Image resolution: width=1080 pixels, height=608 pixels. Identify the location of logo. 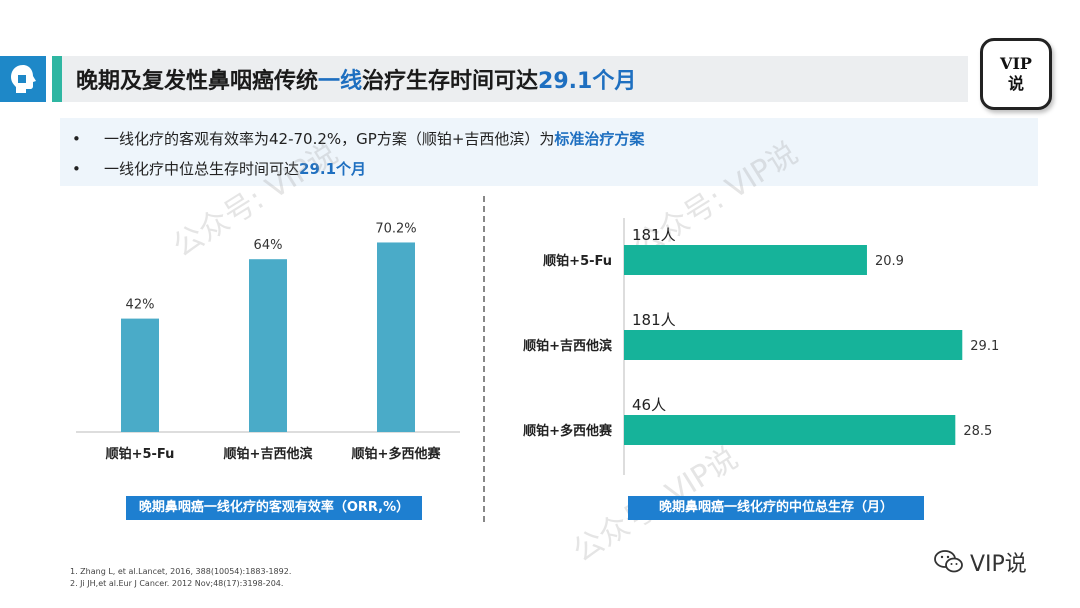
(23, 79).